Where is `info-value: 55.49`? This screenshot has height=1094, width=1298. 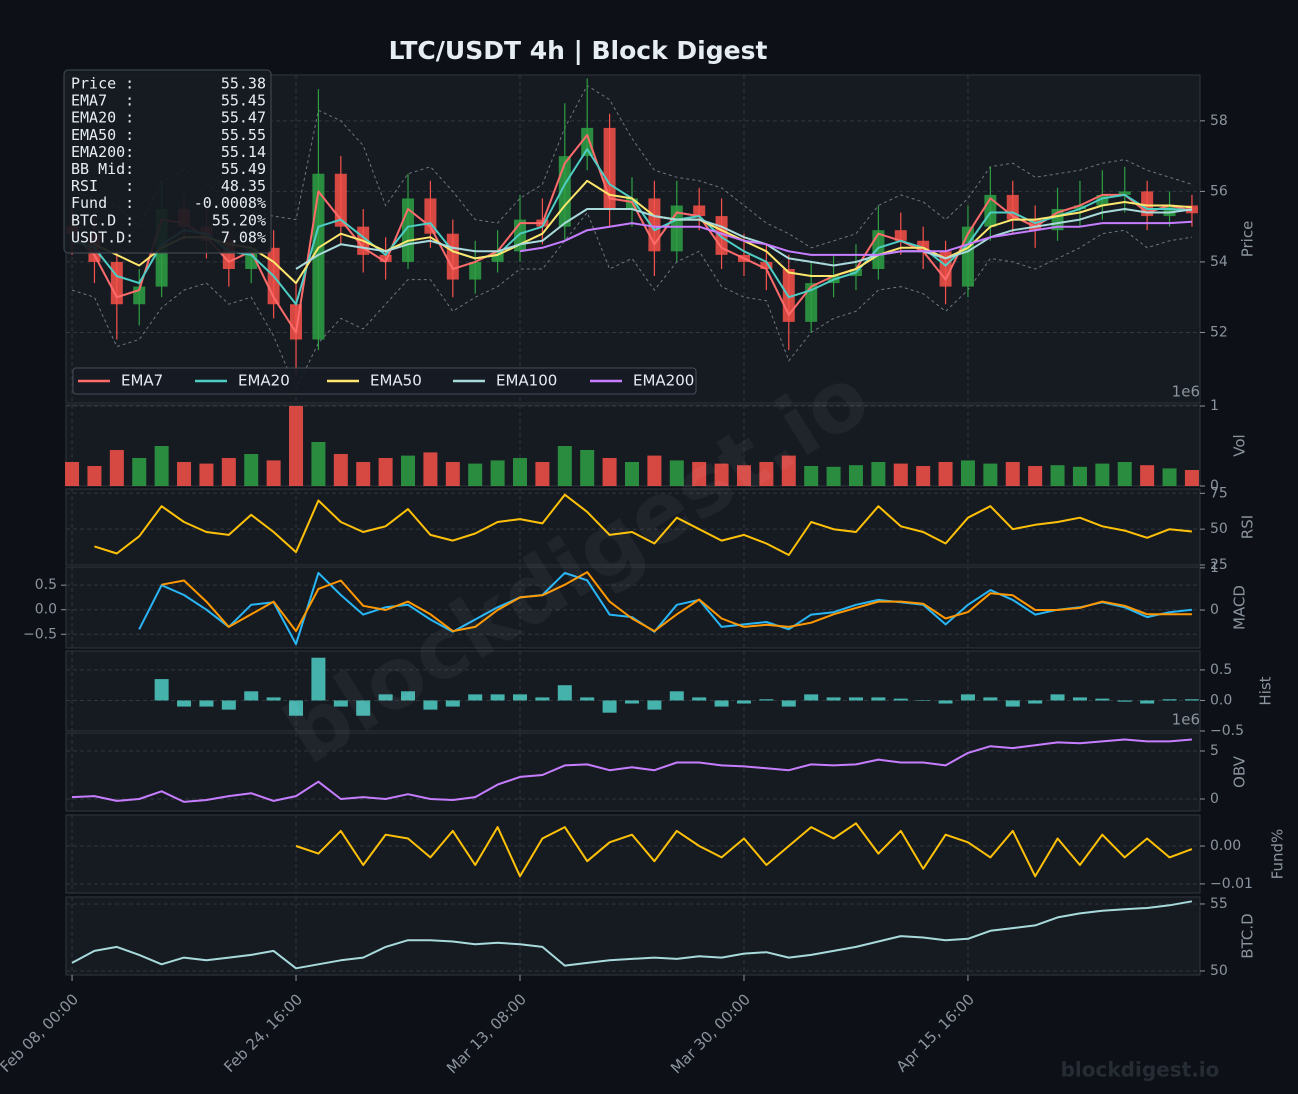
info-value: 55.49 is located at coordinates (243, 169).